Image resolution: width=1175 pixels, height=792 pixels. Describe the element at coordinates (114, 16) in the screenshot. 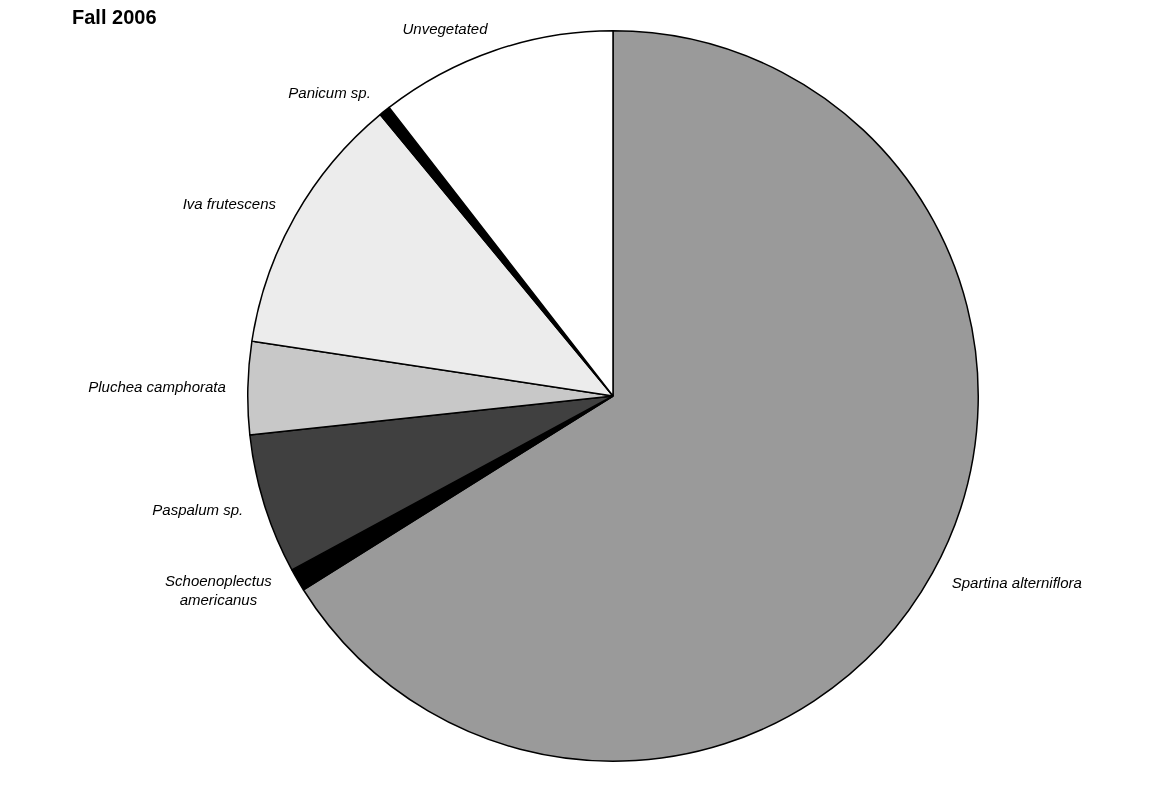

I see `chart-title: Fall 2006` at that location.